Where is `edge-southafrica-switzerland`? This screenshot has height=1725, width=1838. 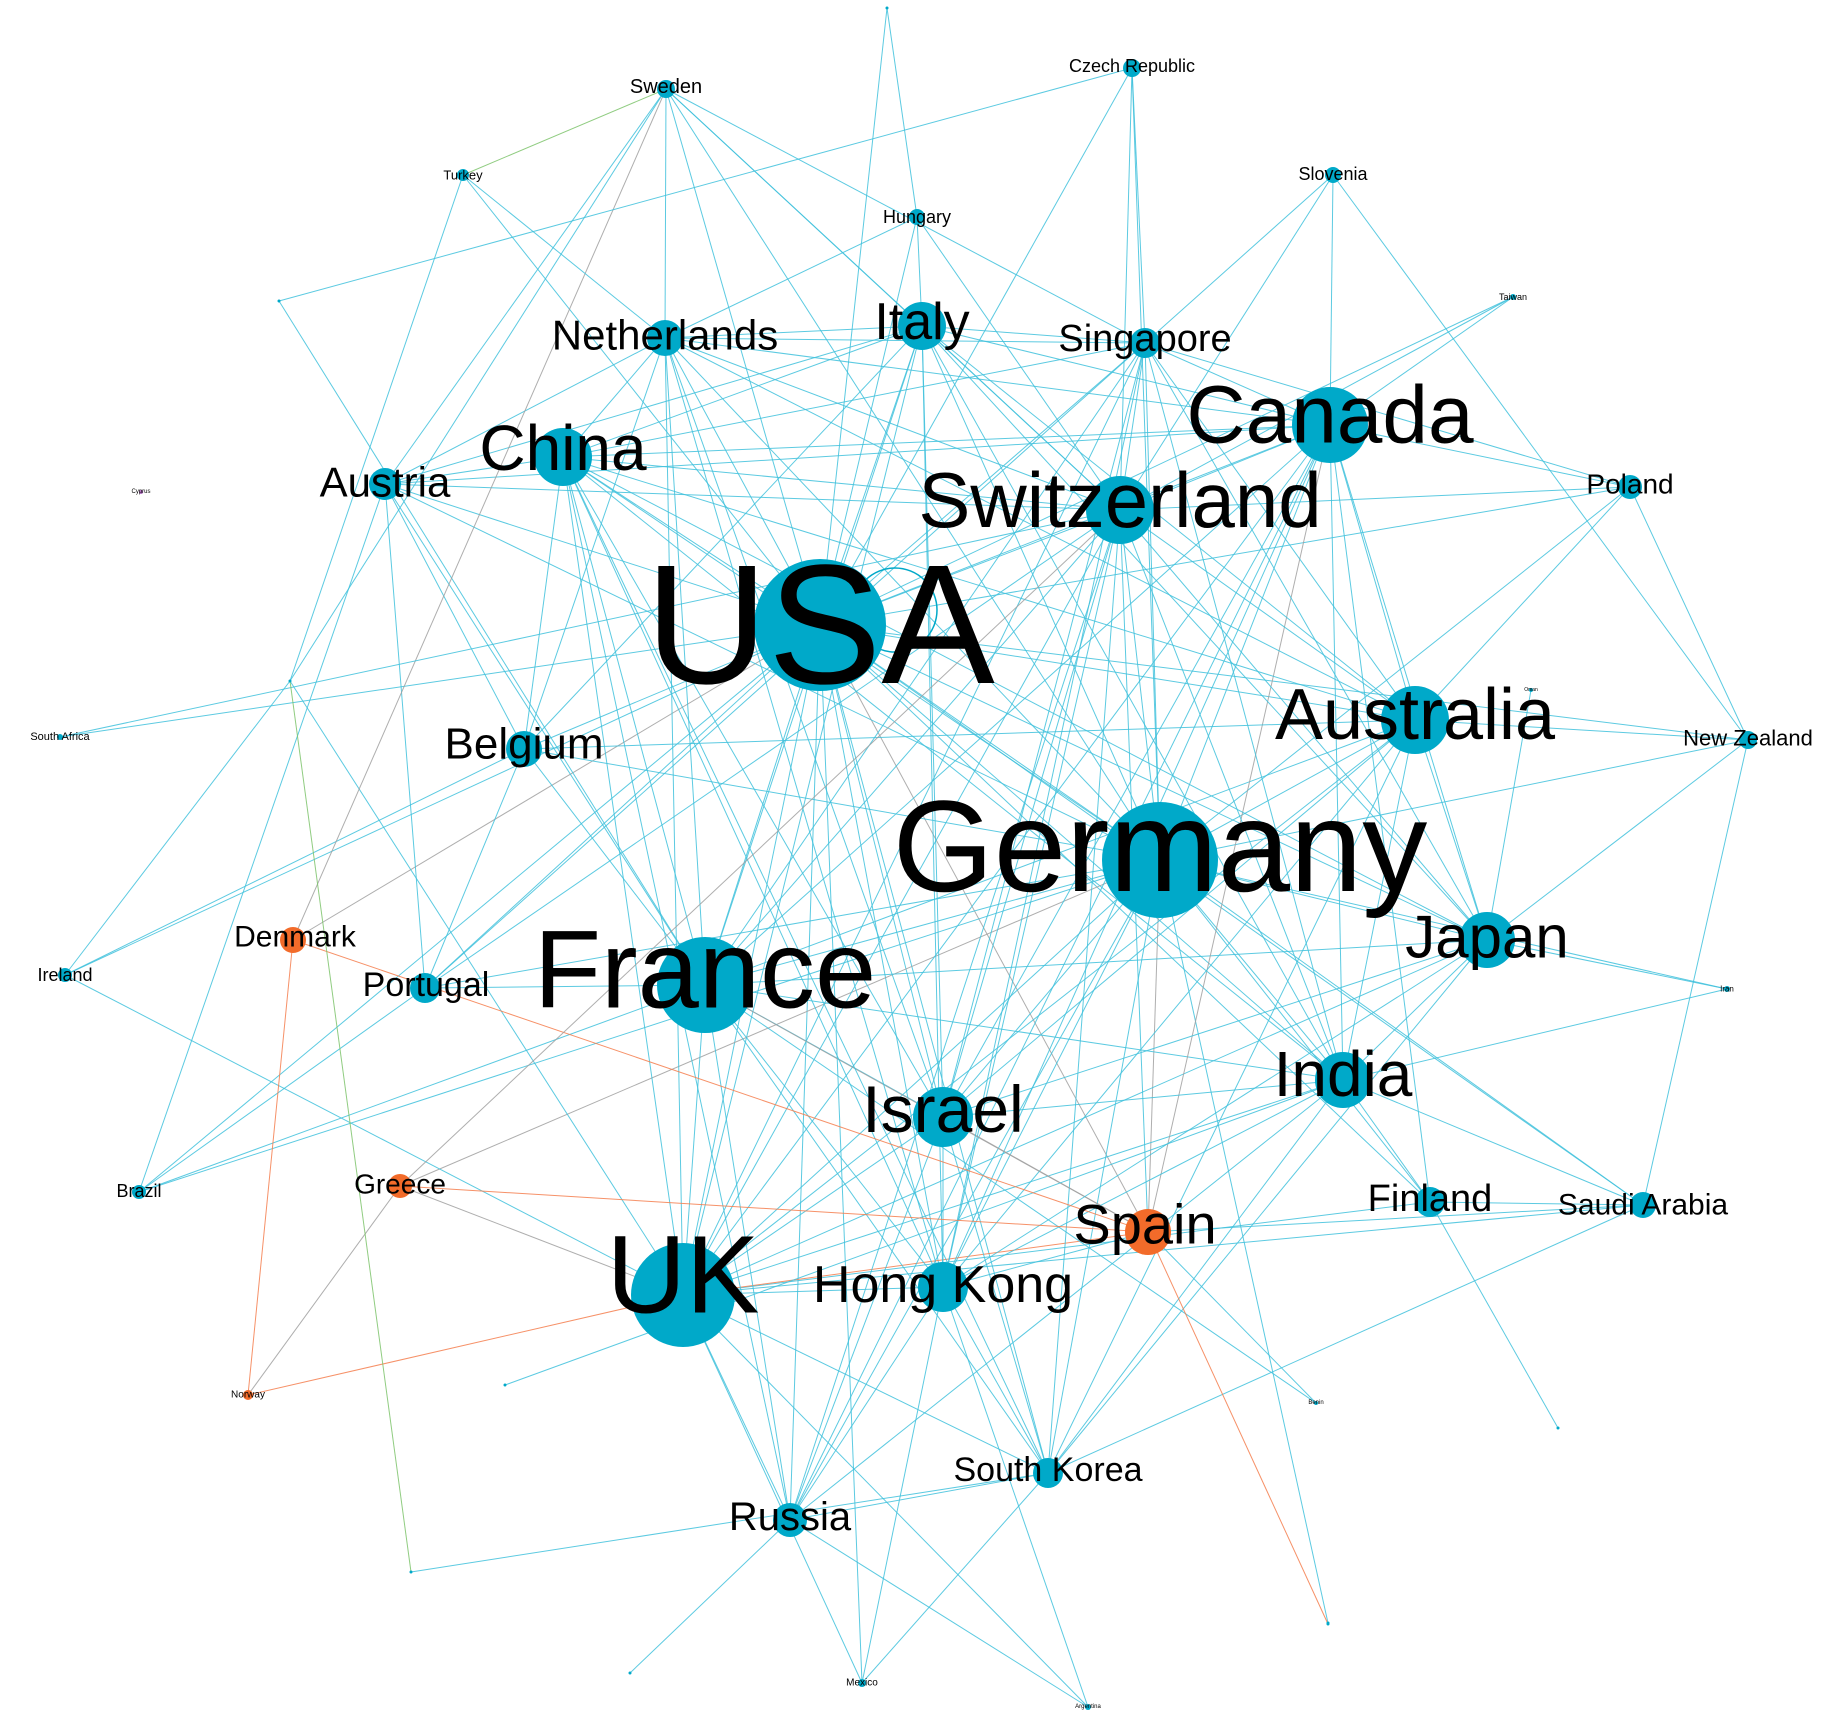
edge-southafrica-switzerland is located at coordinates (590, 623).